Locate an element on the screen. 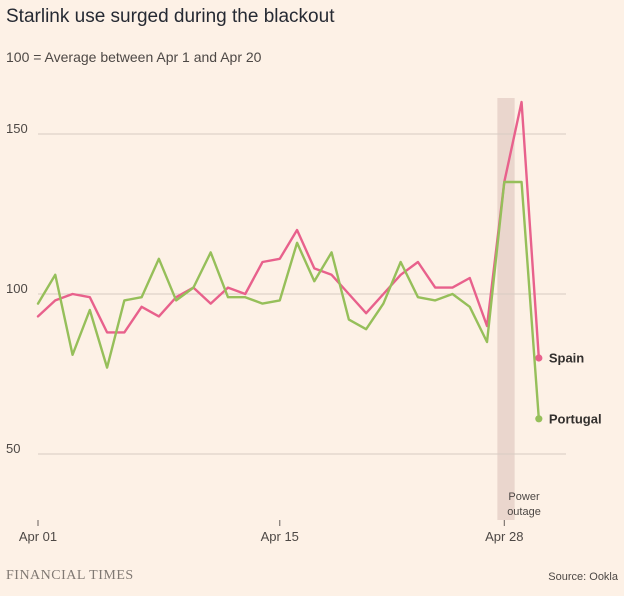 This screenshot has height=596, width=624. y-tick-label-150: 150 is located at coordinates (17, 128).